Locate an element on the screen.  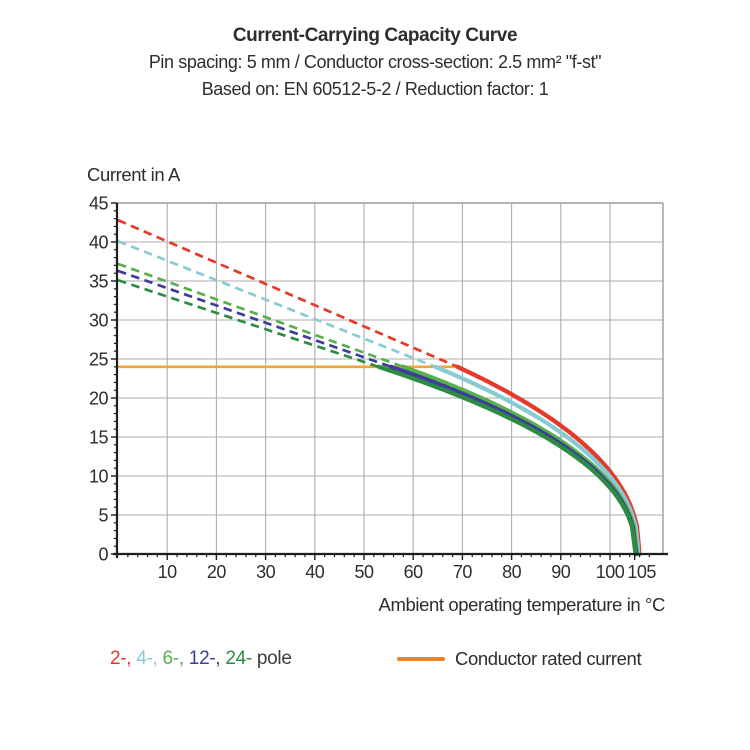
x-tick-labels: 10 20 30 40 50 60 70 80 90 100 105 is located at coordinates (407, 572).